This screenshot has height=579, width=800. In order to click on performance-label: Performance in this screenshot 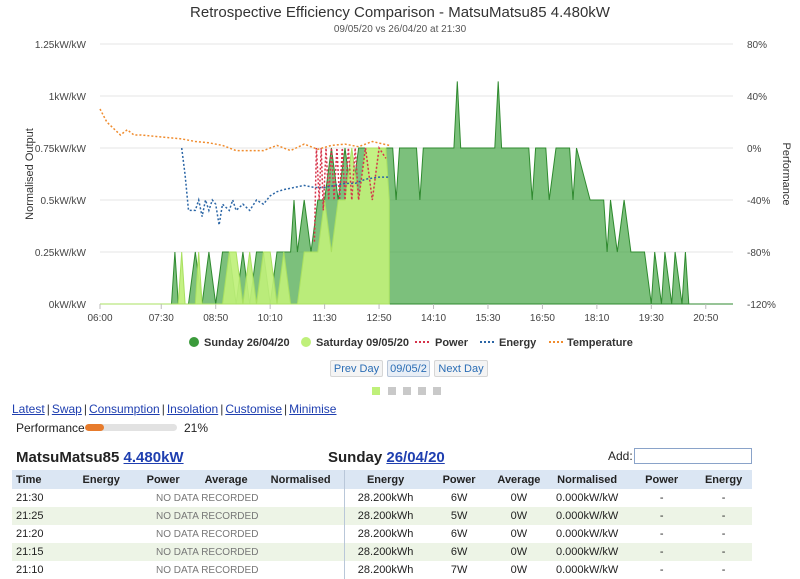, I will do `click(50, 428)`.